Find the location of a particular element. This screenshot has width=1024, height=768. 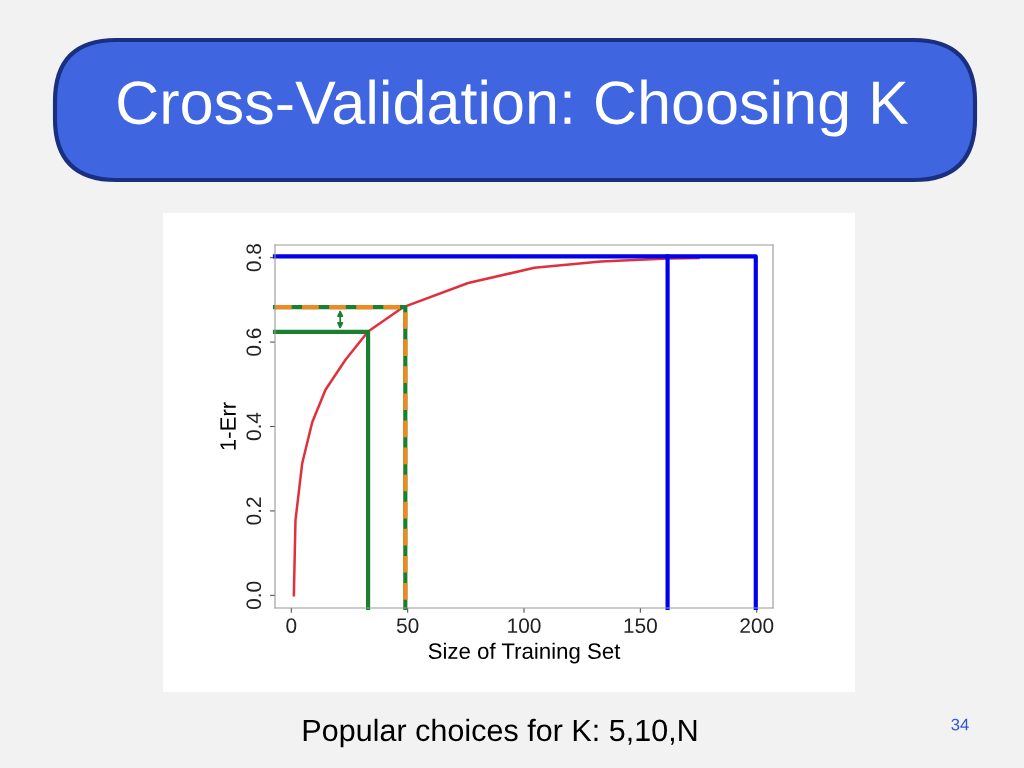

text: 34 is located at coordinates (960, 724).